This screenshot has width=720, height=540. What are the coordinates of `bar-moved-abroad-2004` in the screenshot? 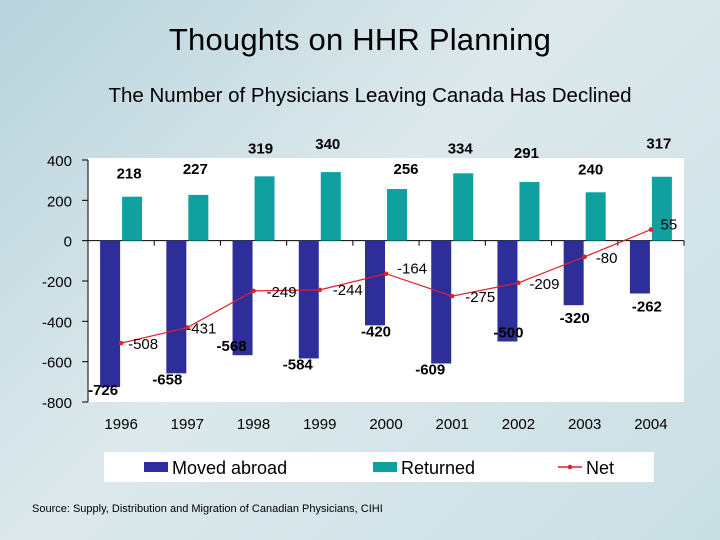 It's located at (639, 267).